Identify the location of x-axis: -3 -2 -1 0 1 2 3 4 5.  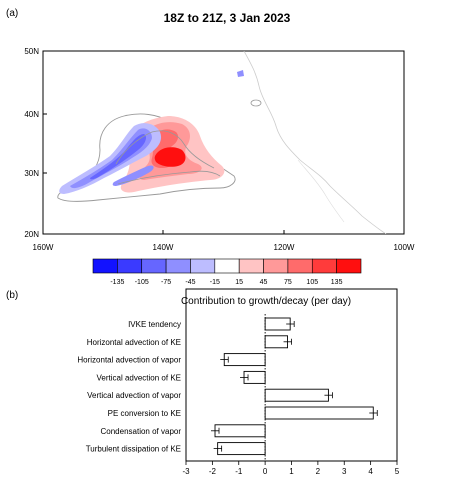
(291, 468).